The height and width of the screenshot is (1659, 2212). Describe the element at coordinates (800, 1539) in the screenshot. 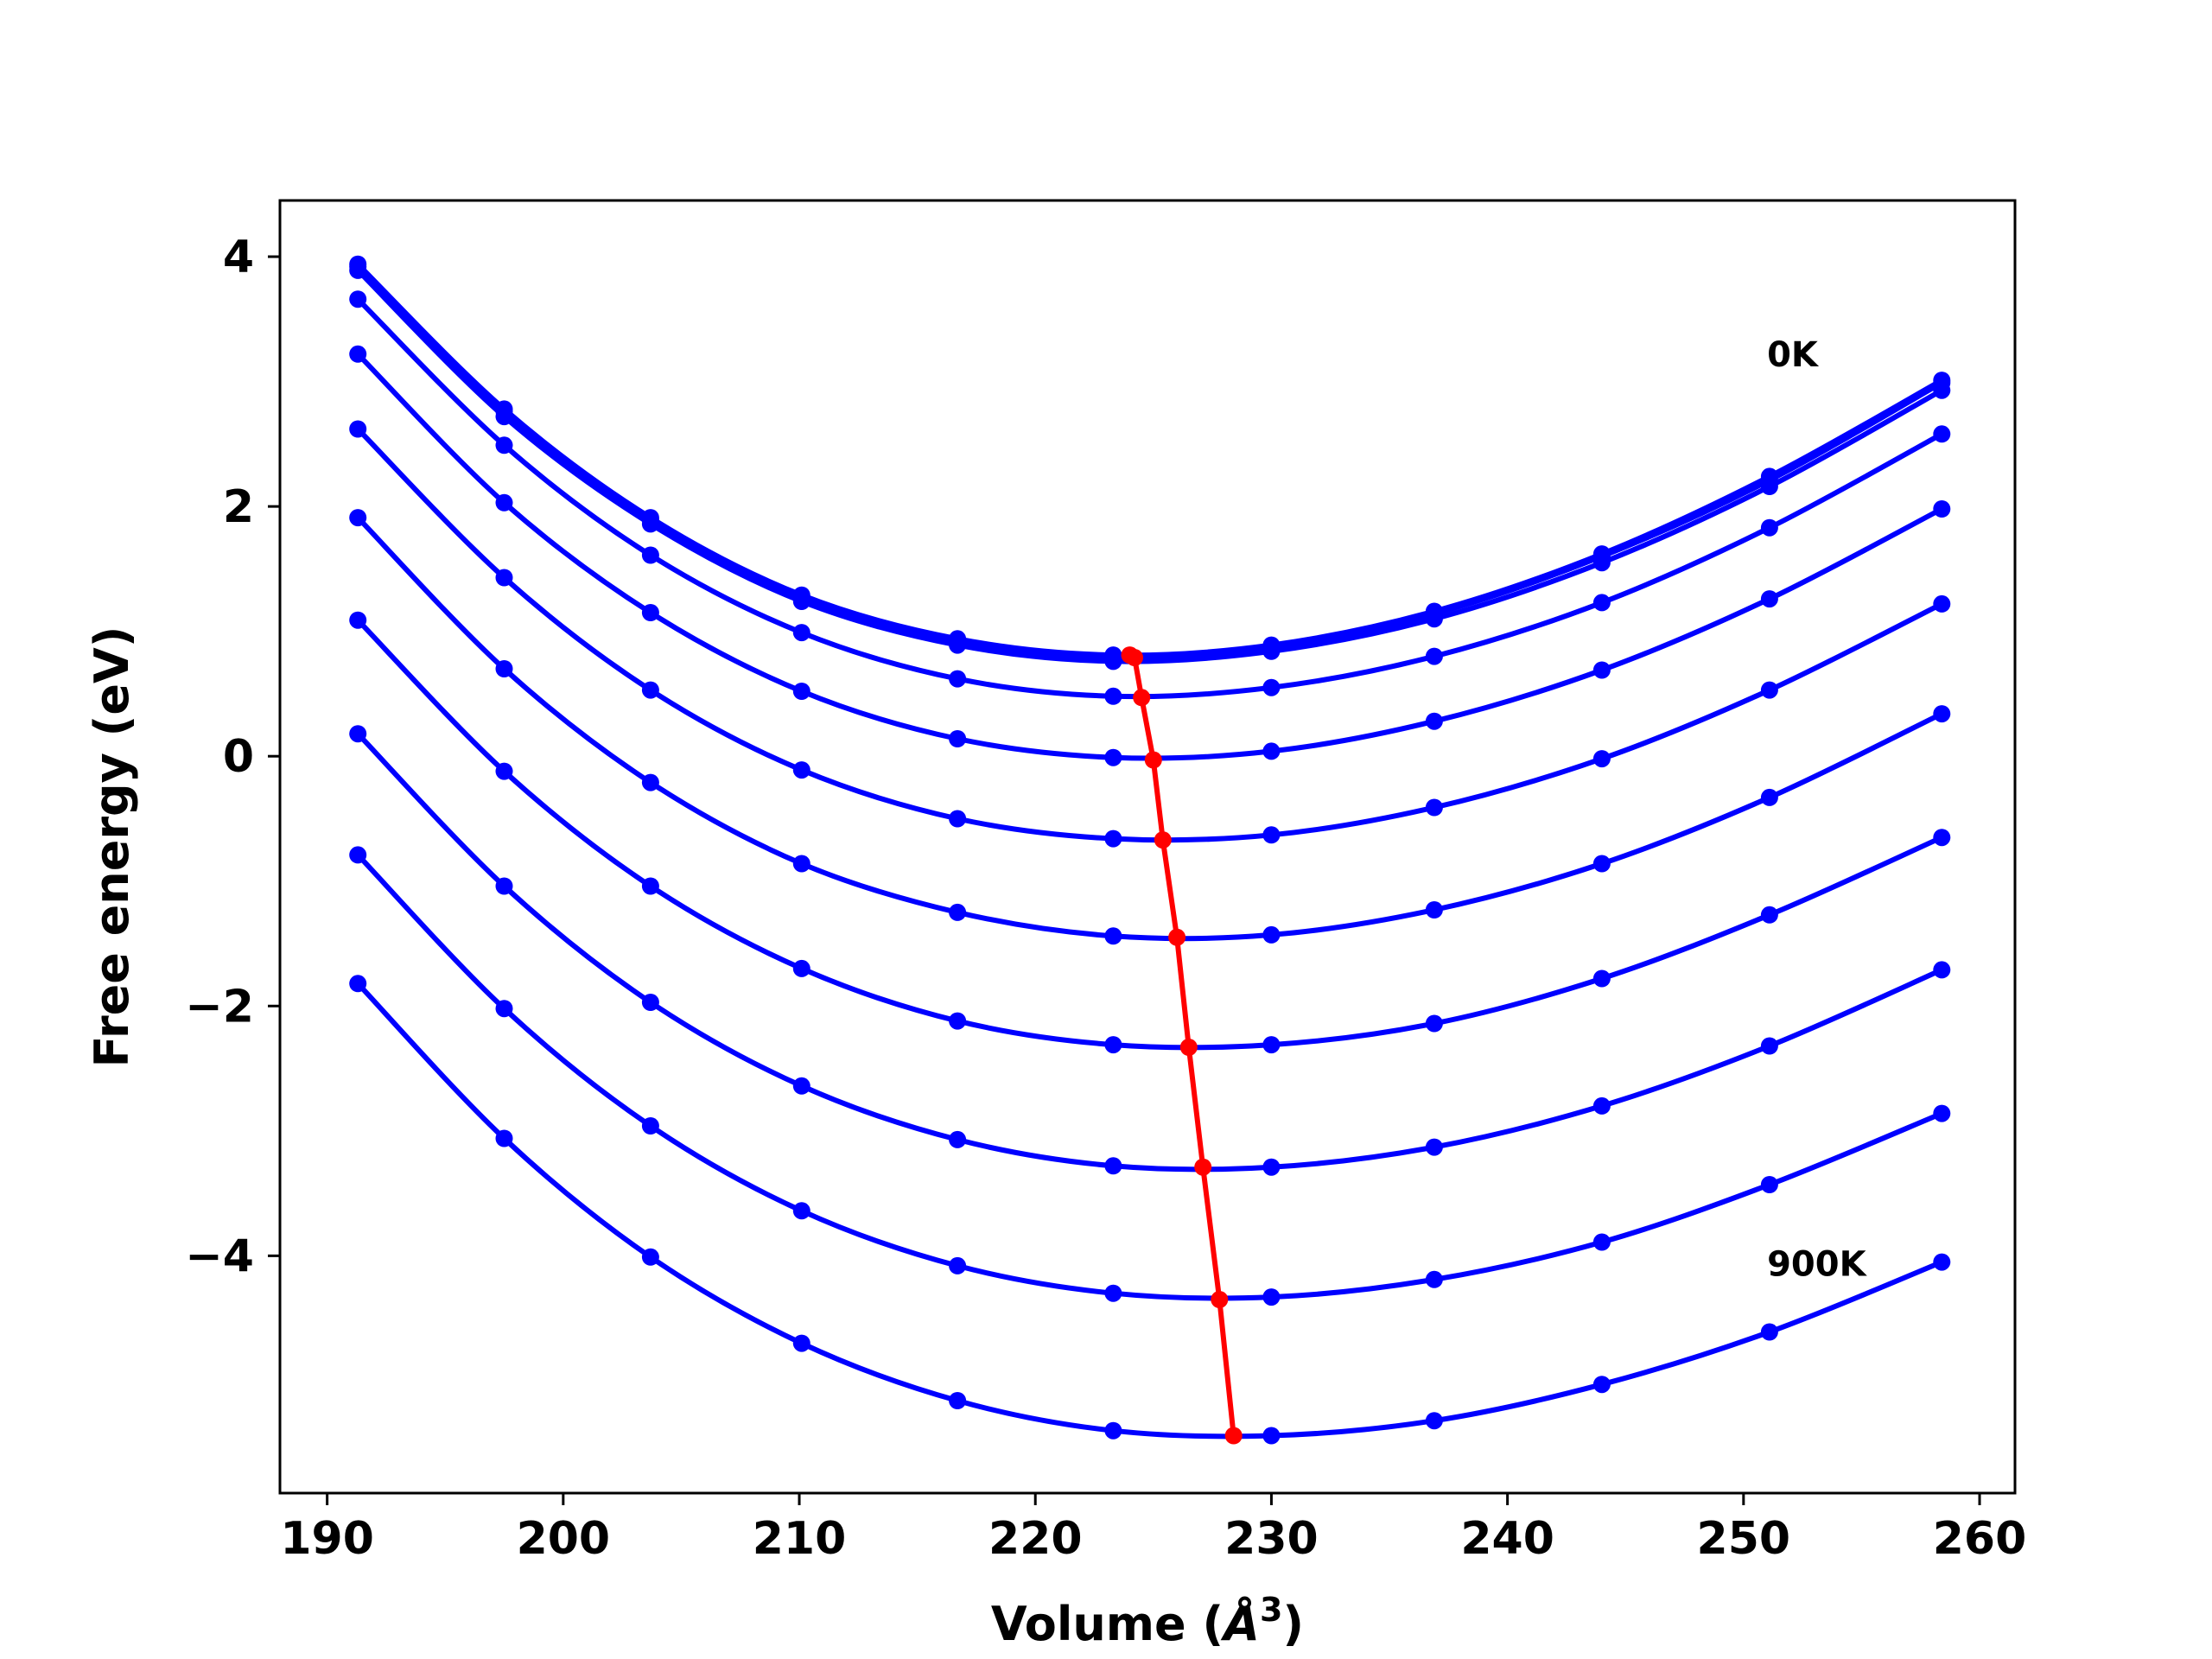

I see `x-tick-label: 210` at that location.